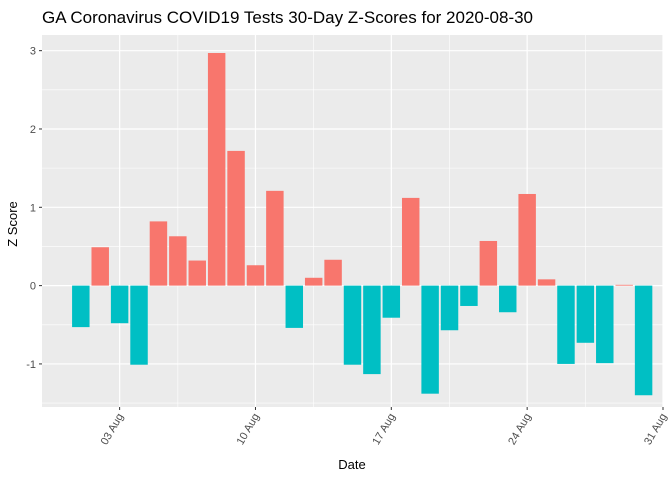 This screenshot has height=480, width=672. What do you see at coordinates (33, 287) in the screenshot?
I see `y-tick-label: 0` at bounding box center [33, 287].